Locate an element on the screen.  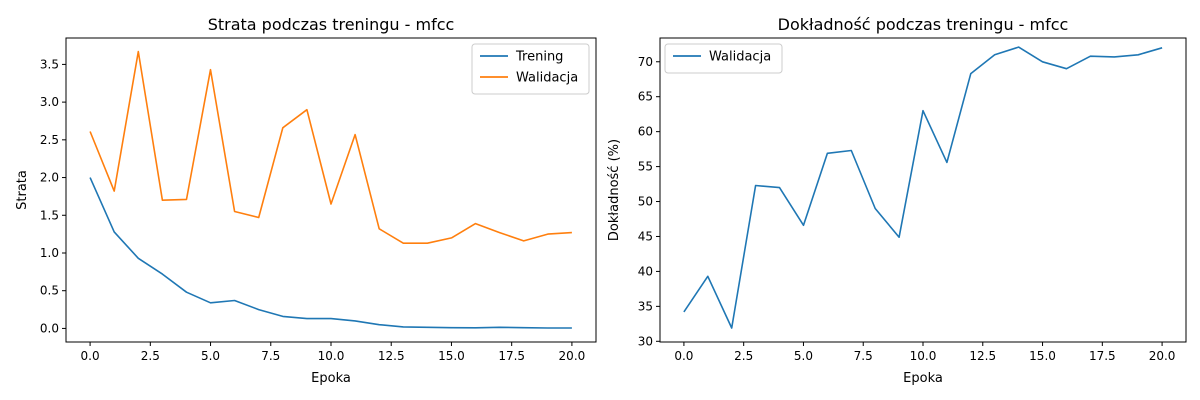
y-tick-label: 35 is located at coordinates (645, 306).